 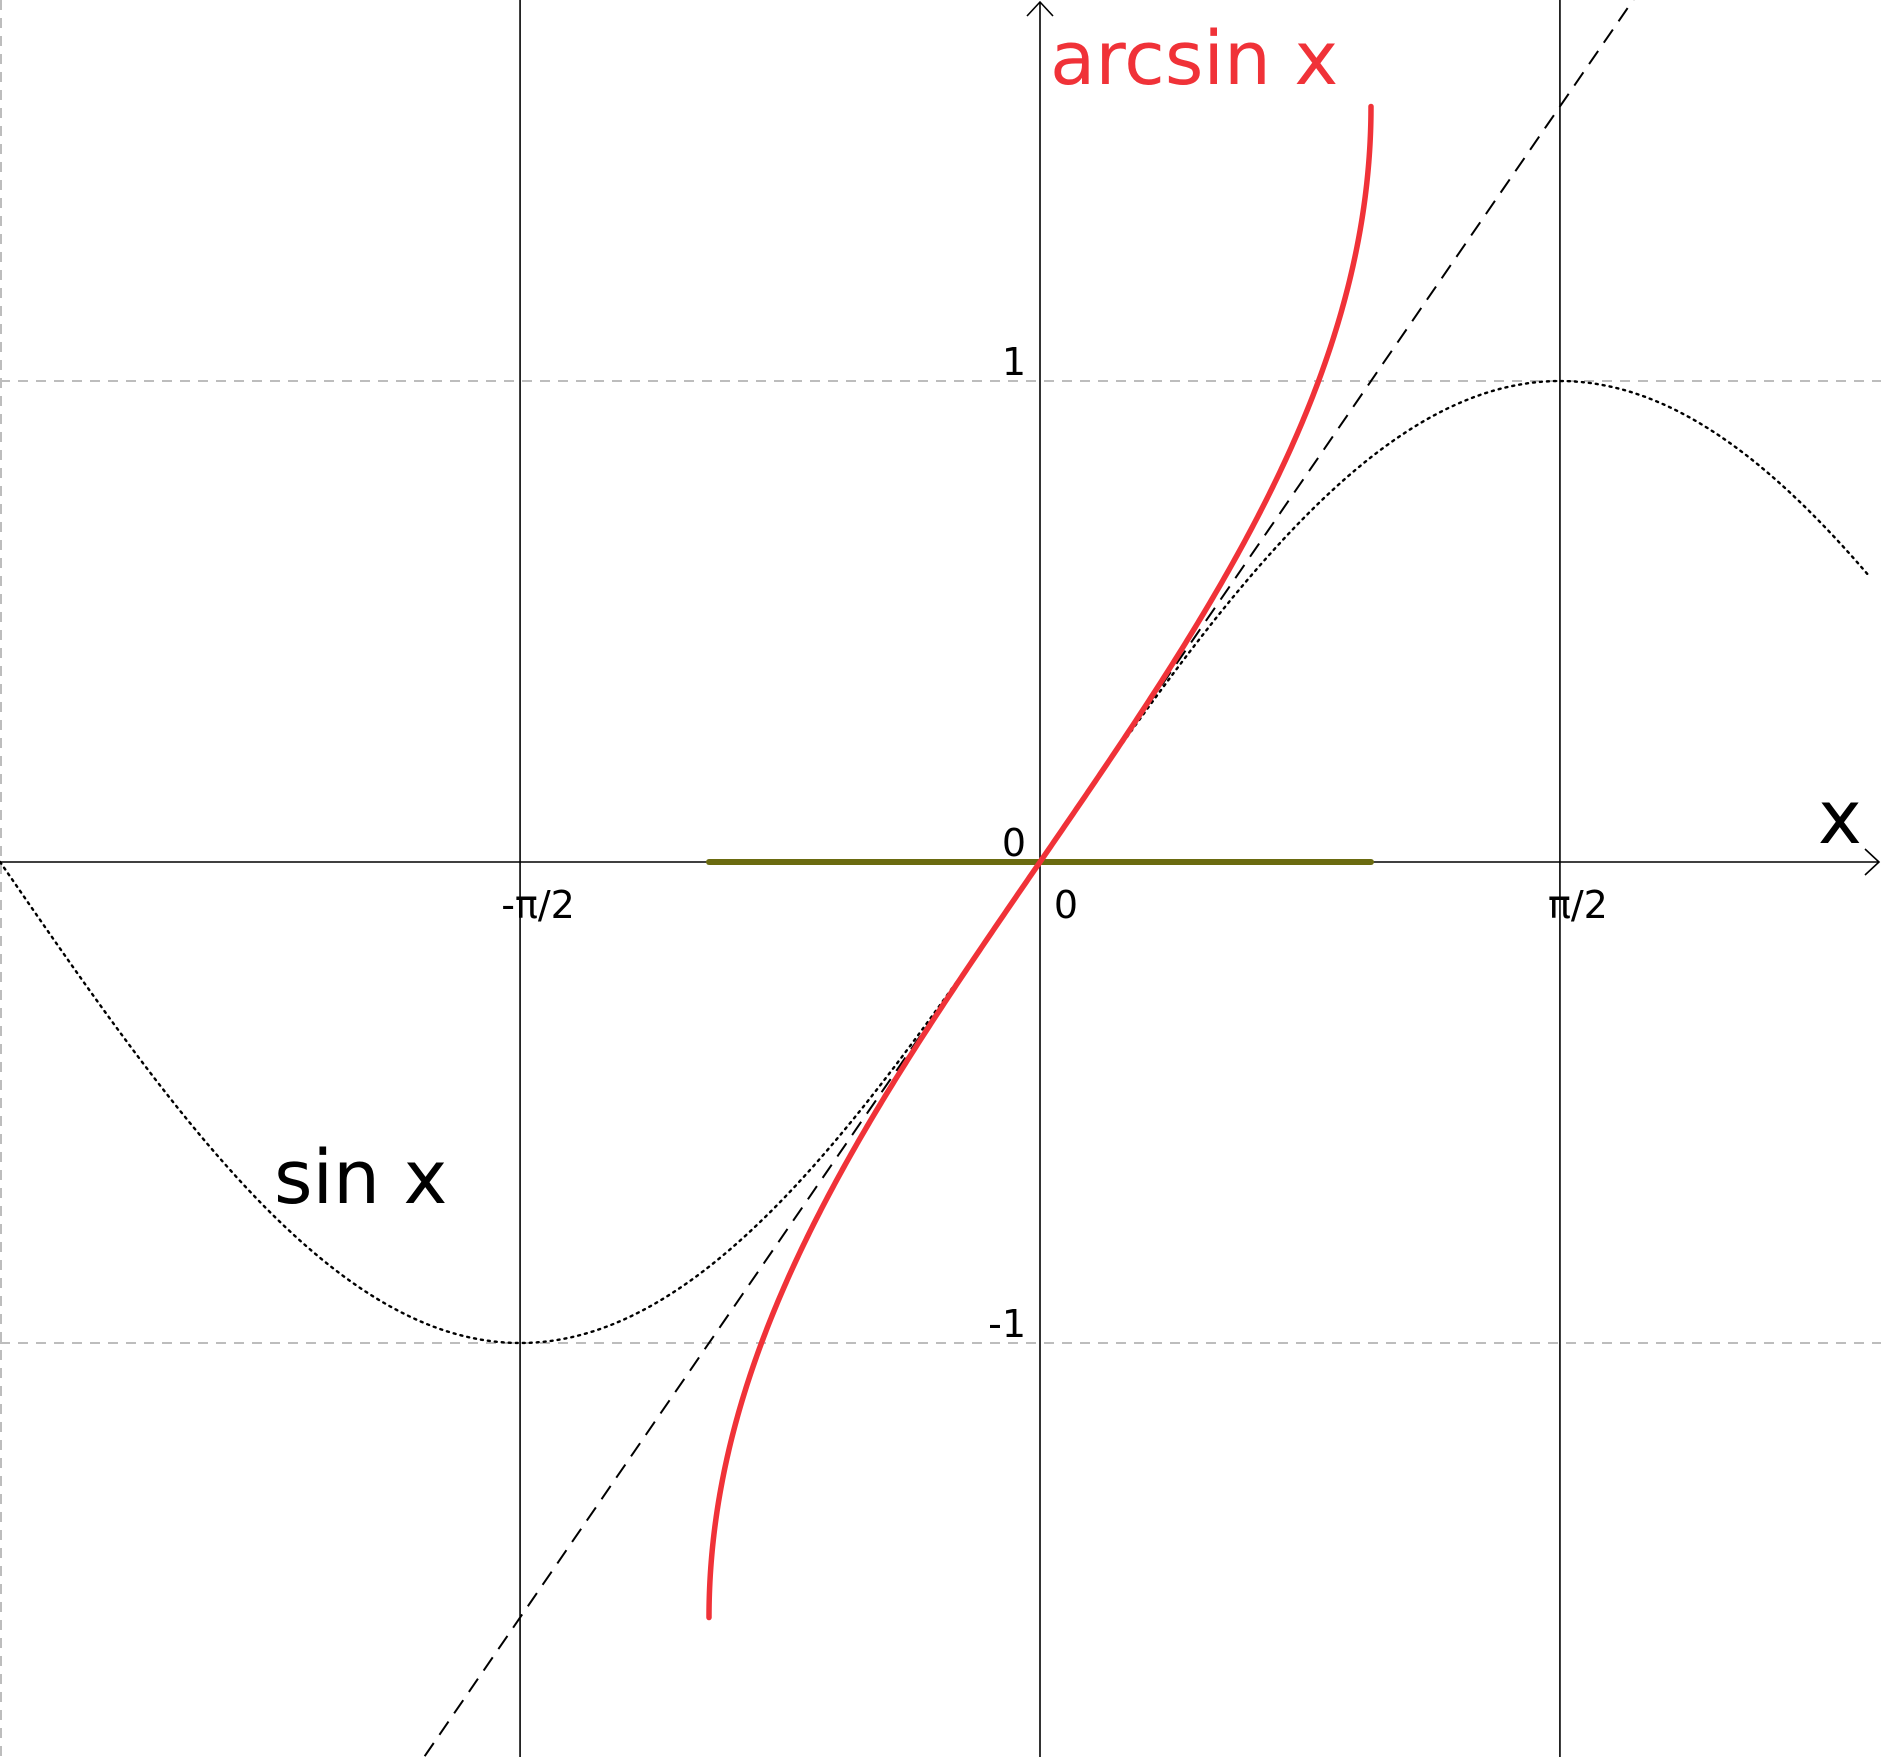 What do you see at coordinates (1872, 862) in the screenshot?
I see `x-axis-arrow` at bounding box center [1872, 862].